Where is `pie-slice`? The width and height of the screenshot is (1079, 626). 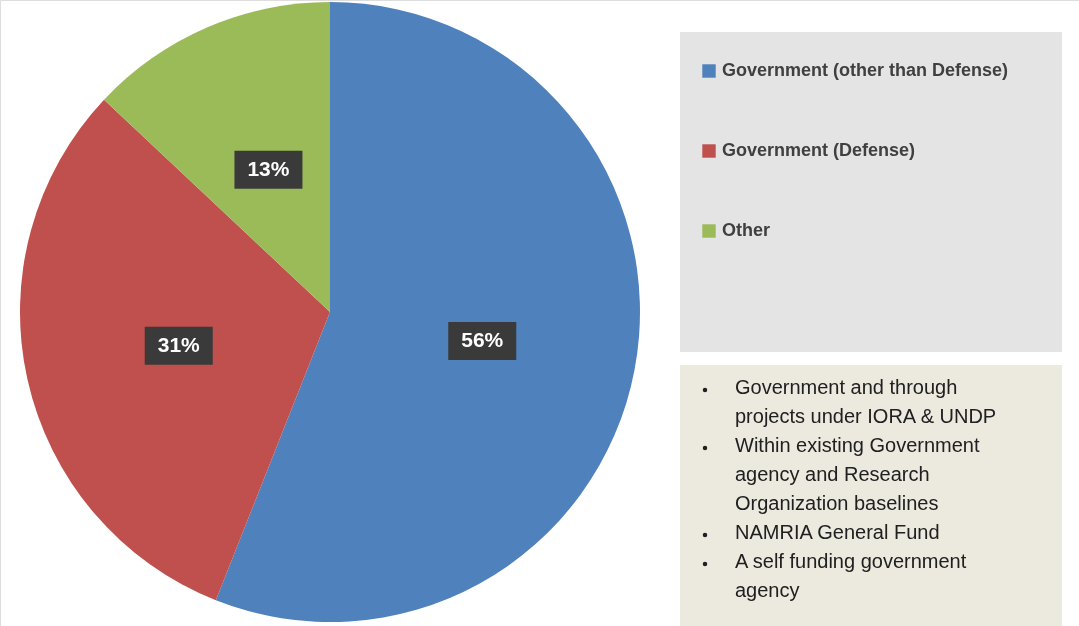 pie-slice is located at coordinates (217, 157).